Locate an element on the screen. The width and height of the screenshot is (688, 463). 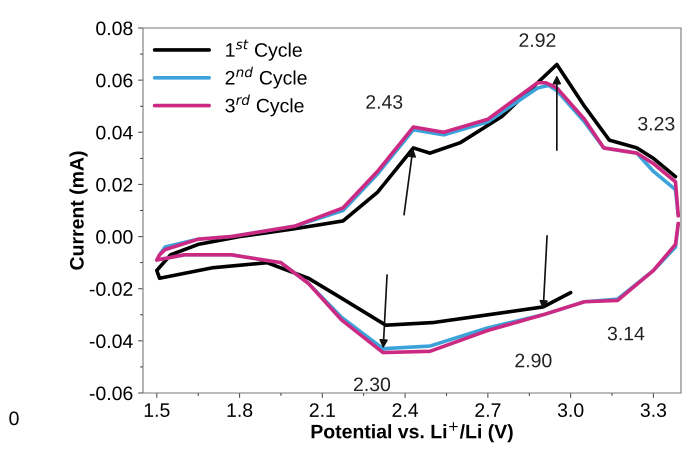
y-tick-label: 0.06 is located at coordinates (114, 81).